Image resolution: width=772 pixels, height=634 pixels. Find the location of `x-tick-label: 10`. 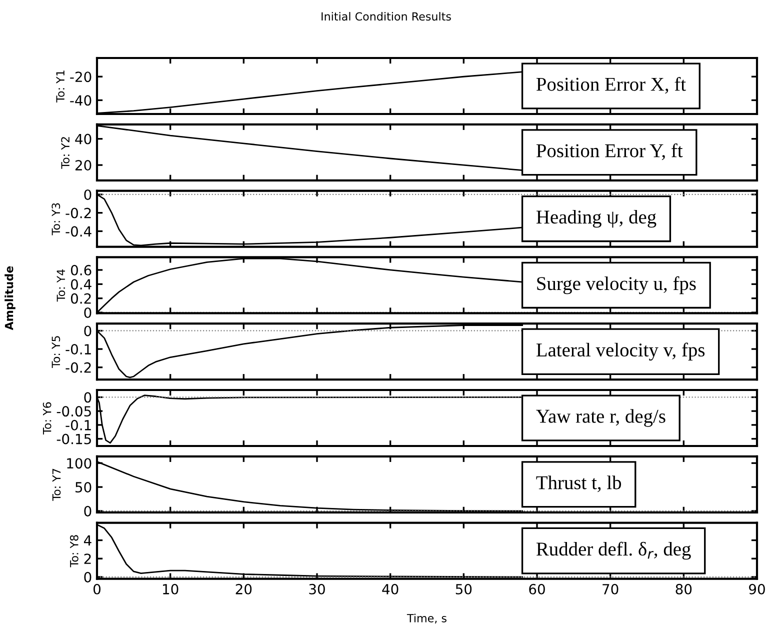

x-tick-label: 10 is located at coordinates (170, 589).